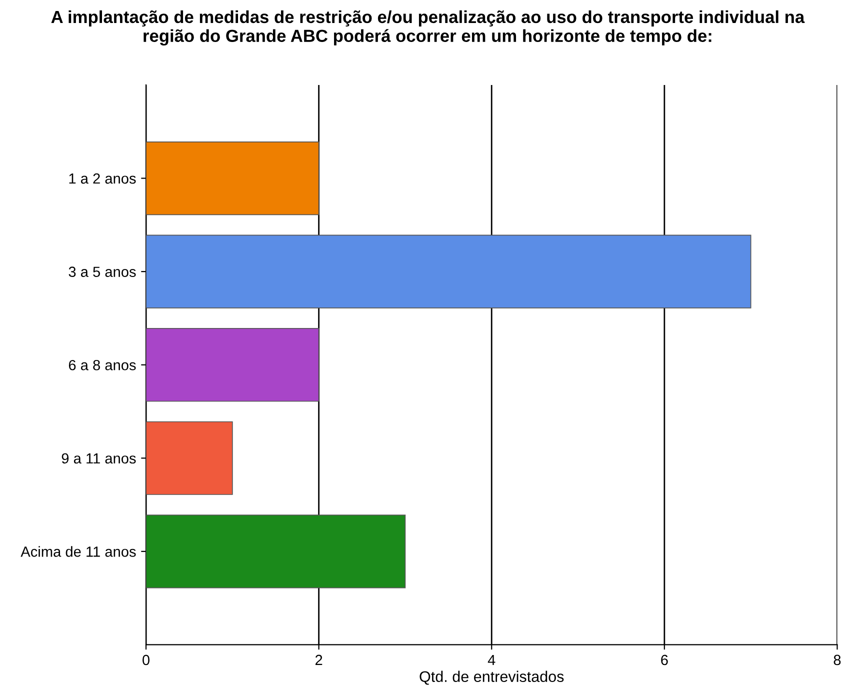 The image size is (864, 691). I want to click on x-tick-label: 0, so click(146, 660).